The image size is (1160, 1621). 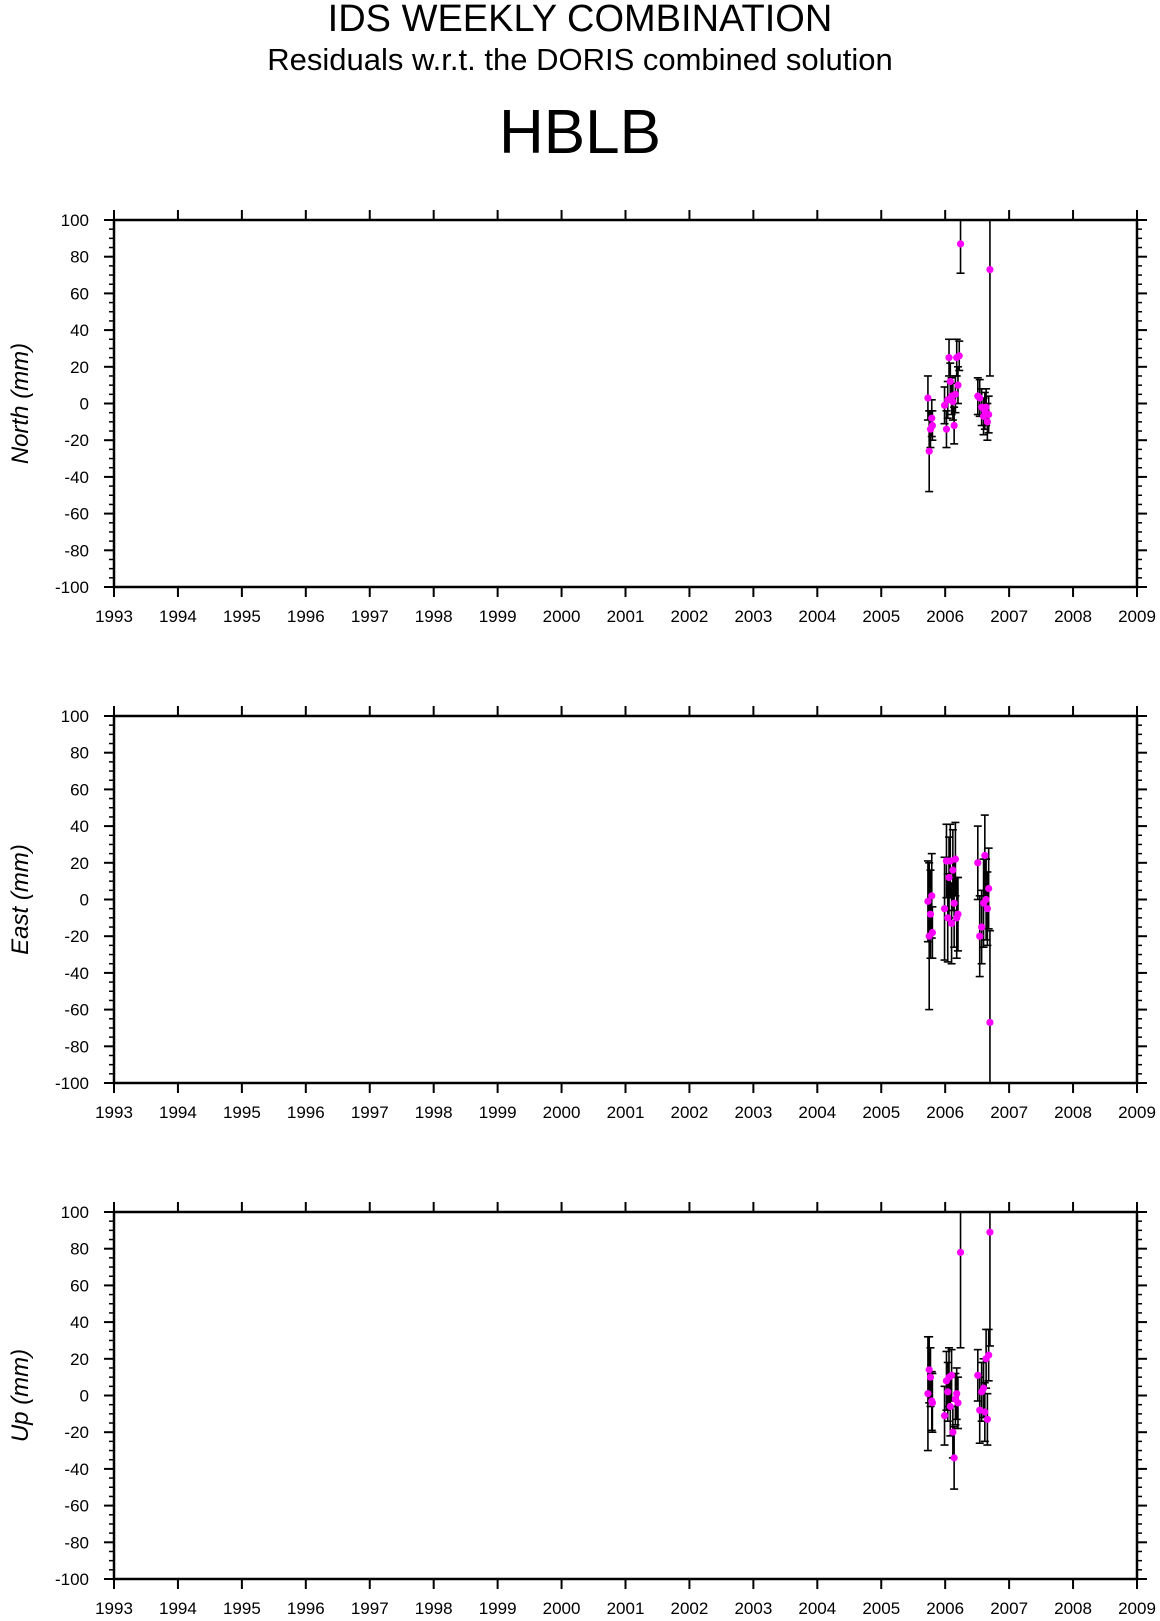 What do you see at coordinates (75, 220) in the screenshot?
I see `y-tick-label: 100` at bounding box center [75, 220].